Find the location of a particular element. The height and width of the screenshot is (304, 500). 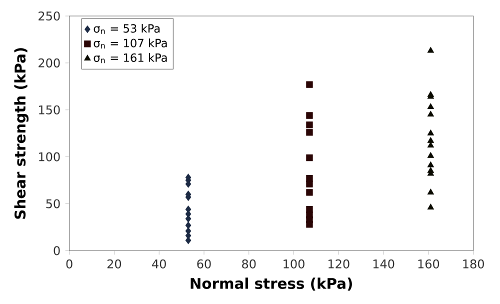

y-axis-title: Shear strength (kPa) is located at coordinates (21, 133).